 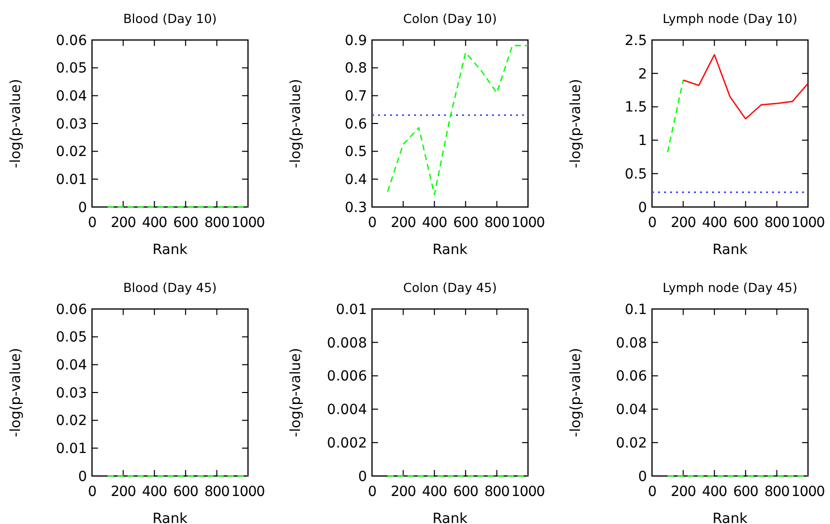 What do you see at coordinates (356, 124) in the screenshot?
I see `y-tick-label: 0.6` at bounding box center [356, 124].